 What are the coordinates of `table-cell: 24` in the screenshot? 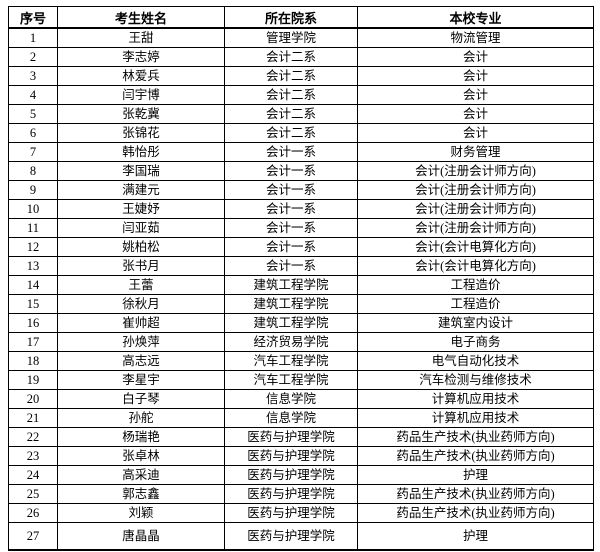 It's located at (33, 475).